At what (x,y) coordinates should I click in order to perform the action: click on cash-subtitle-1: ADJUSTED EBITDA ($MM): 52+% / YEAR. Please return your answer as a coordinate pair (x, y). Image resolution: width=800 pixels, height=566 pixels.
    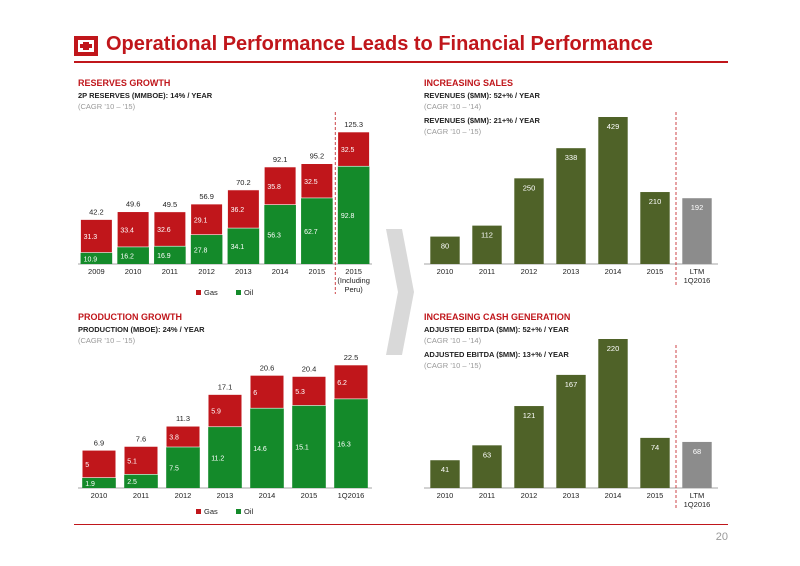
    Looking at the image, I should click on (496, 329).